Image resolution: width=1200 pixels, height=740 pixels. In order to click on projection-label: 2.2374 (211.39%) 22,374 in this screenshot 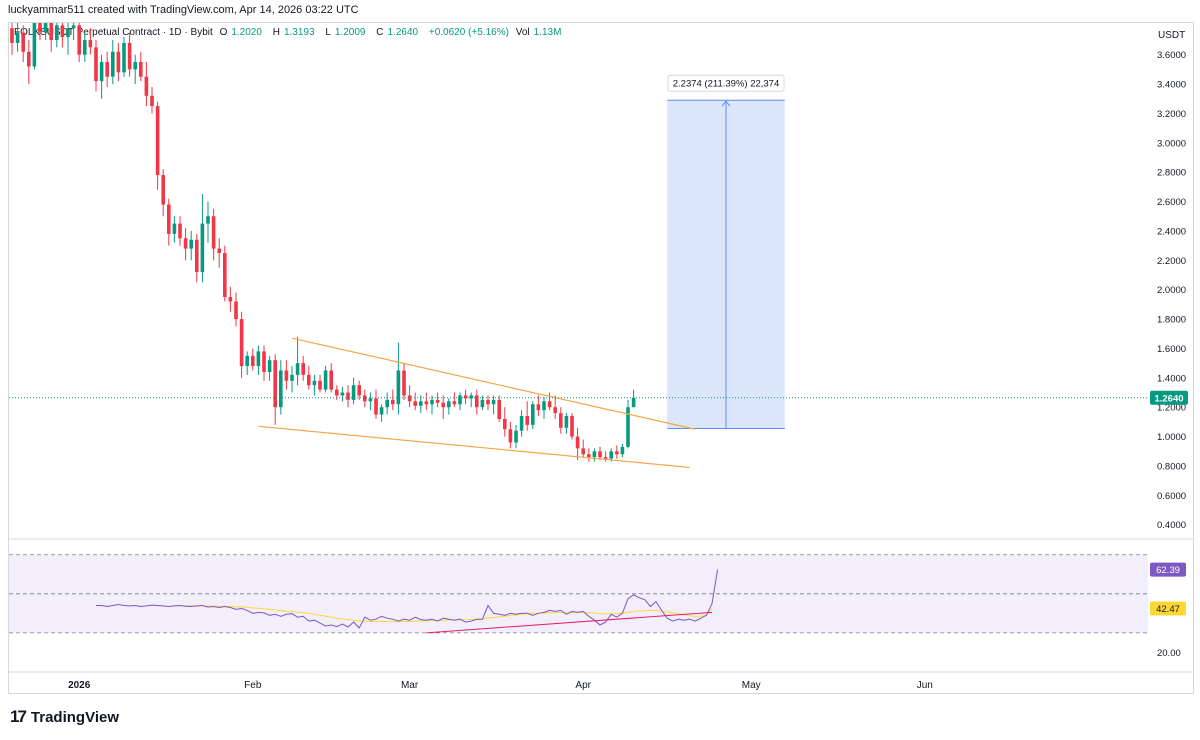, I will do `click(726, 83)`.